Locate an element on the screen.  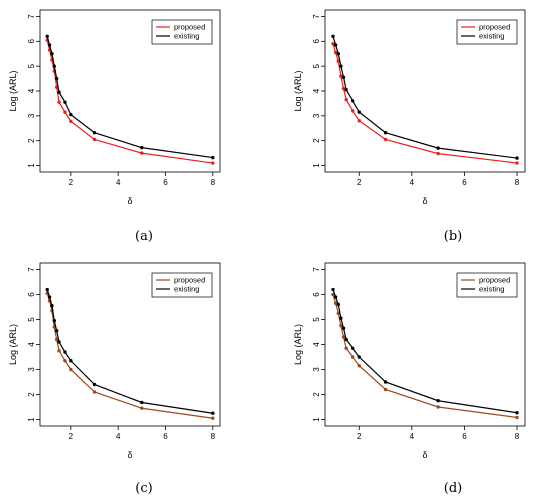
x-tick-label: 4 is located at coordinates (118, 182).